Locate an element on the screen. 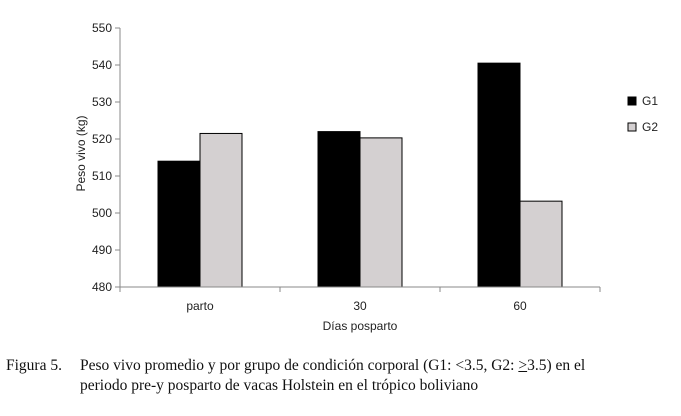 This screenshot has height=416, width=681. legend-label-g1: G1 is located at coordinates (650, 101).